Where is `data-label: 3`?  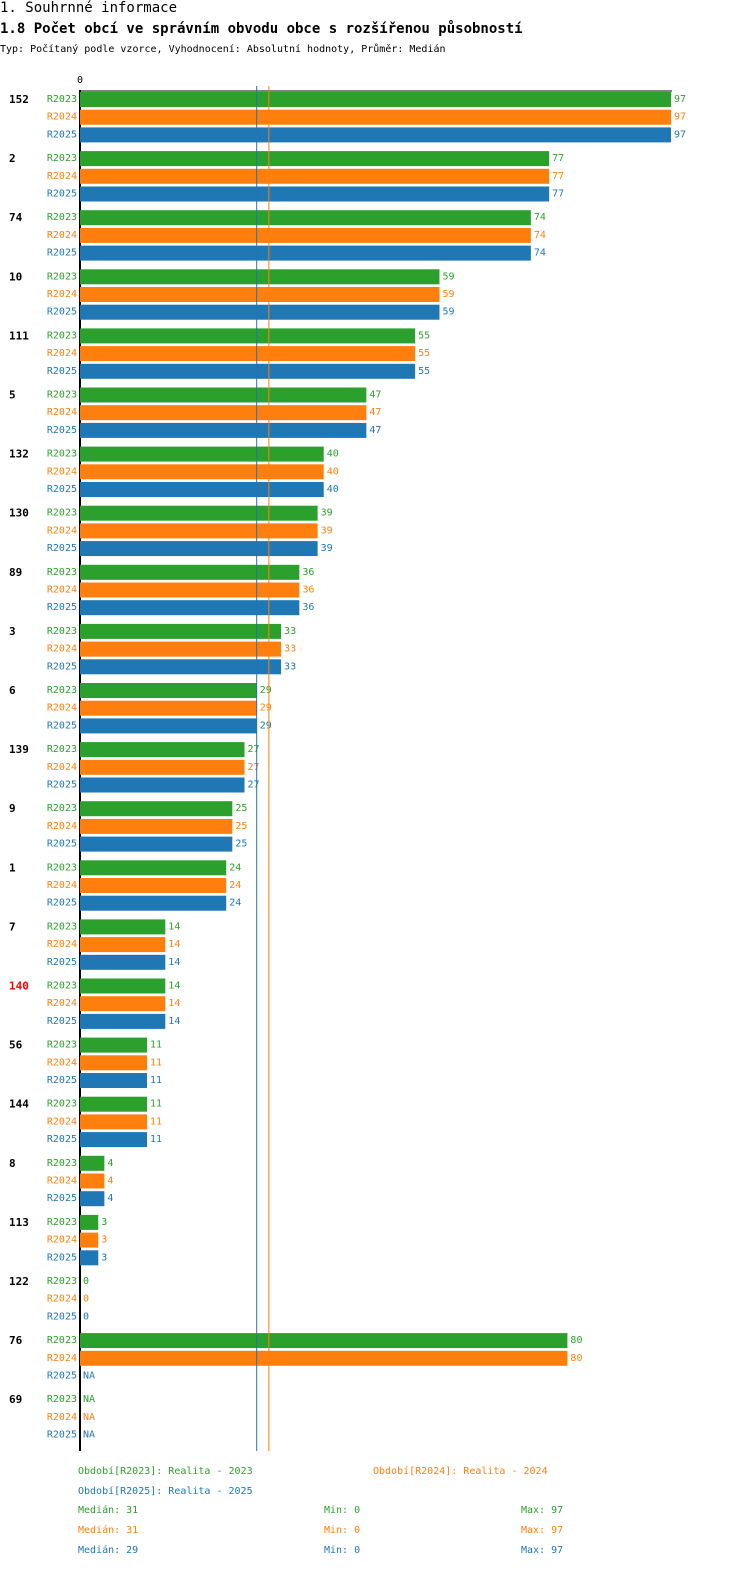
data-label: 3 is located at coordinates (104, 1257).